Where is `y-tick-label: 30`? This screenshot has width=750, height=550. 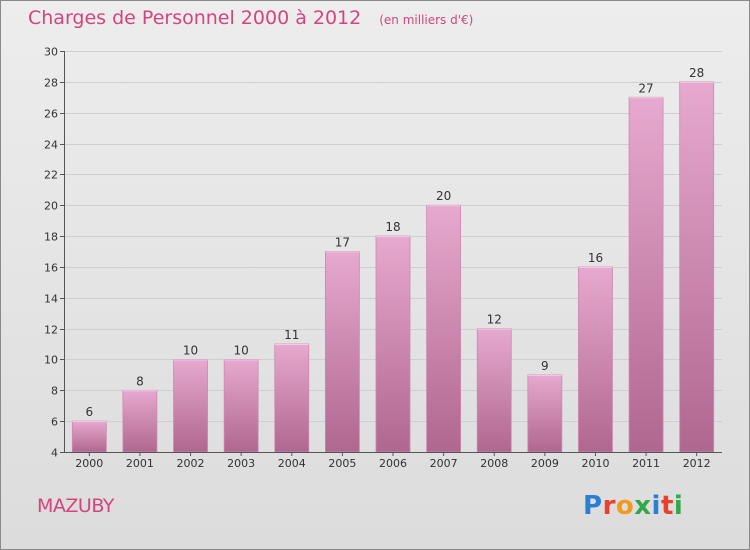
y-tick-label: 30 is located at coordinates (51, 52).